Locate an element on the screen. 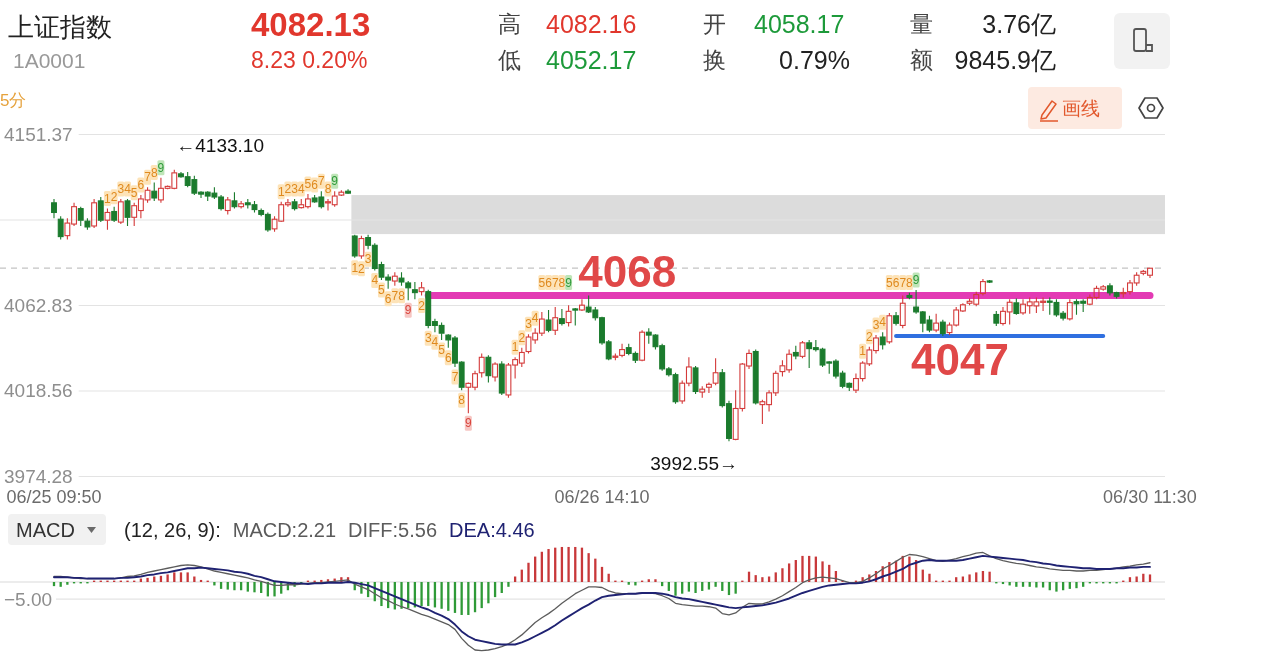  text: 8.23 0.20% is located at coordinates (309, 60).